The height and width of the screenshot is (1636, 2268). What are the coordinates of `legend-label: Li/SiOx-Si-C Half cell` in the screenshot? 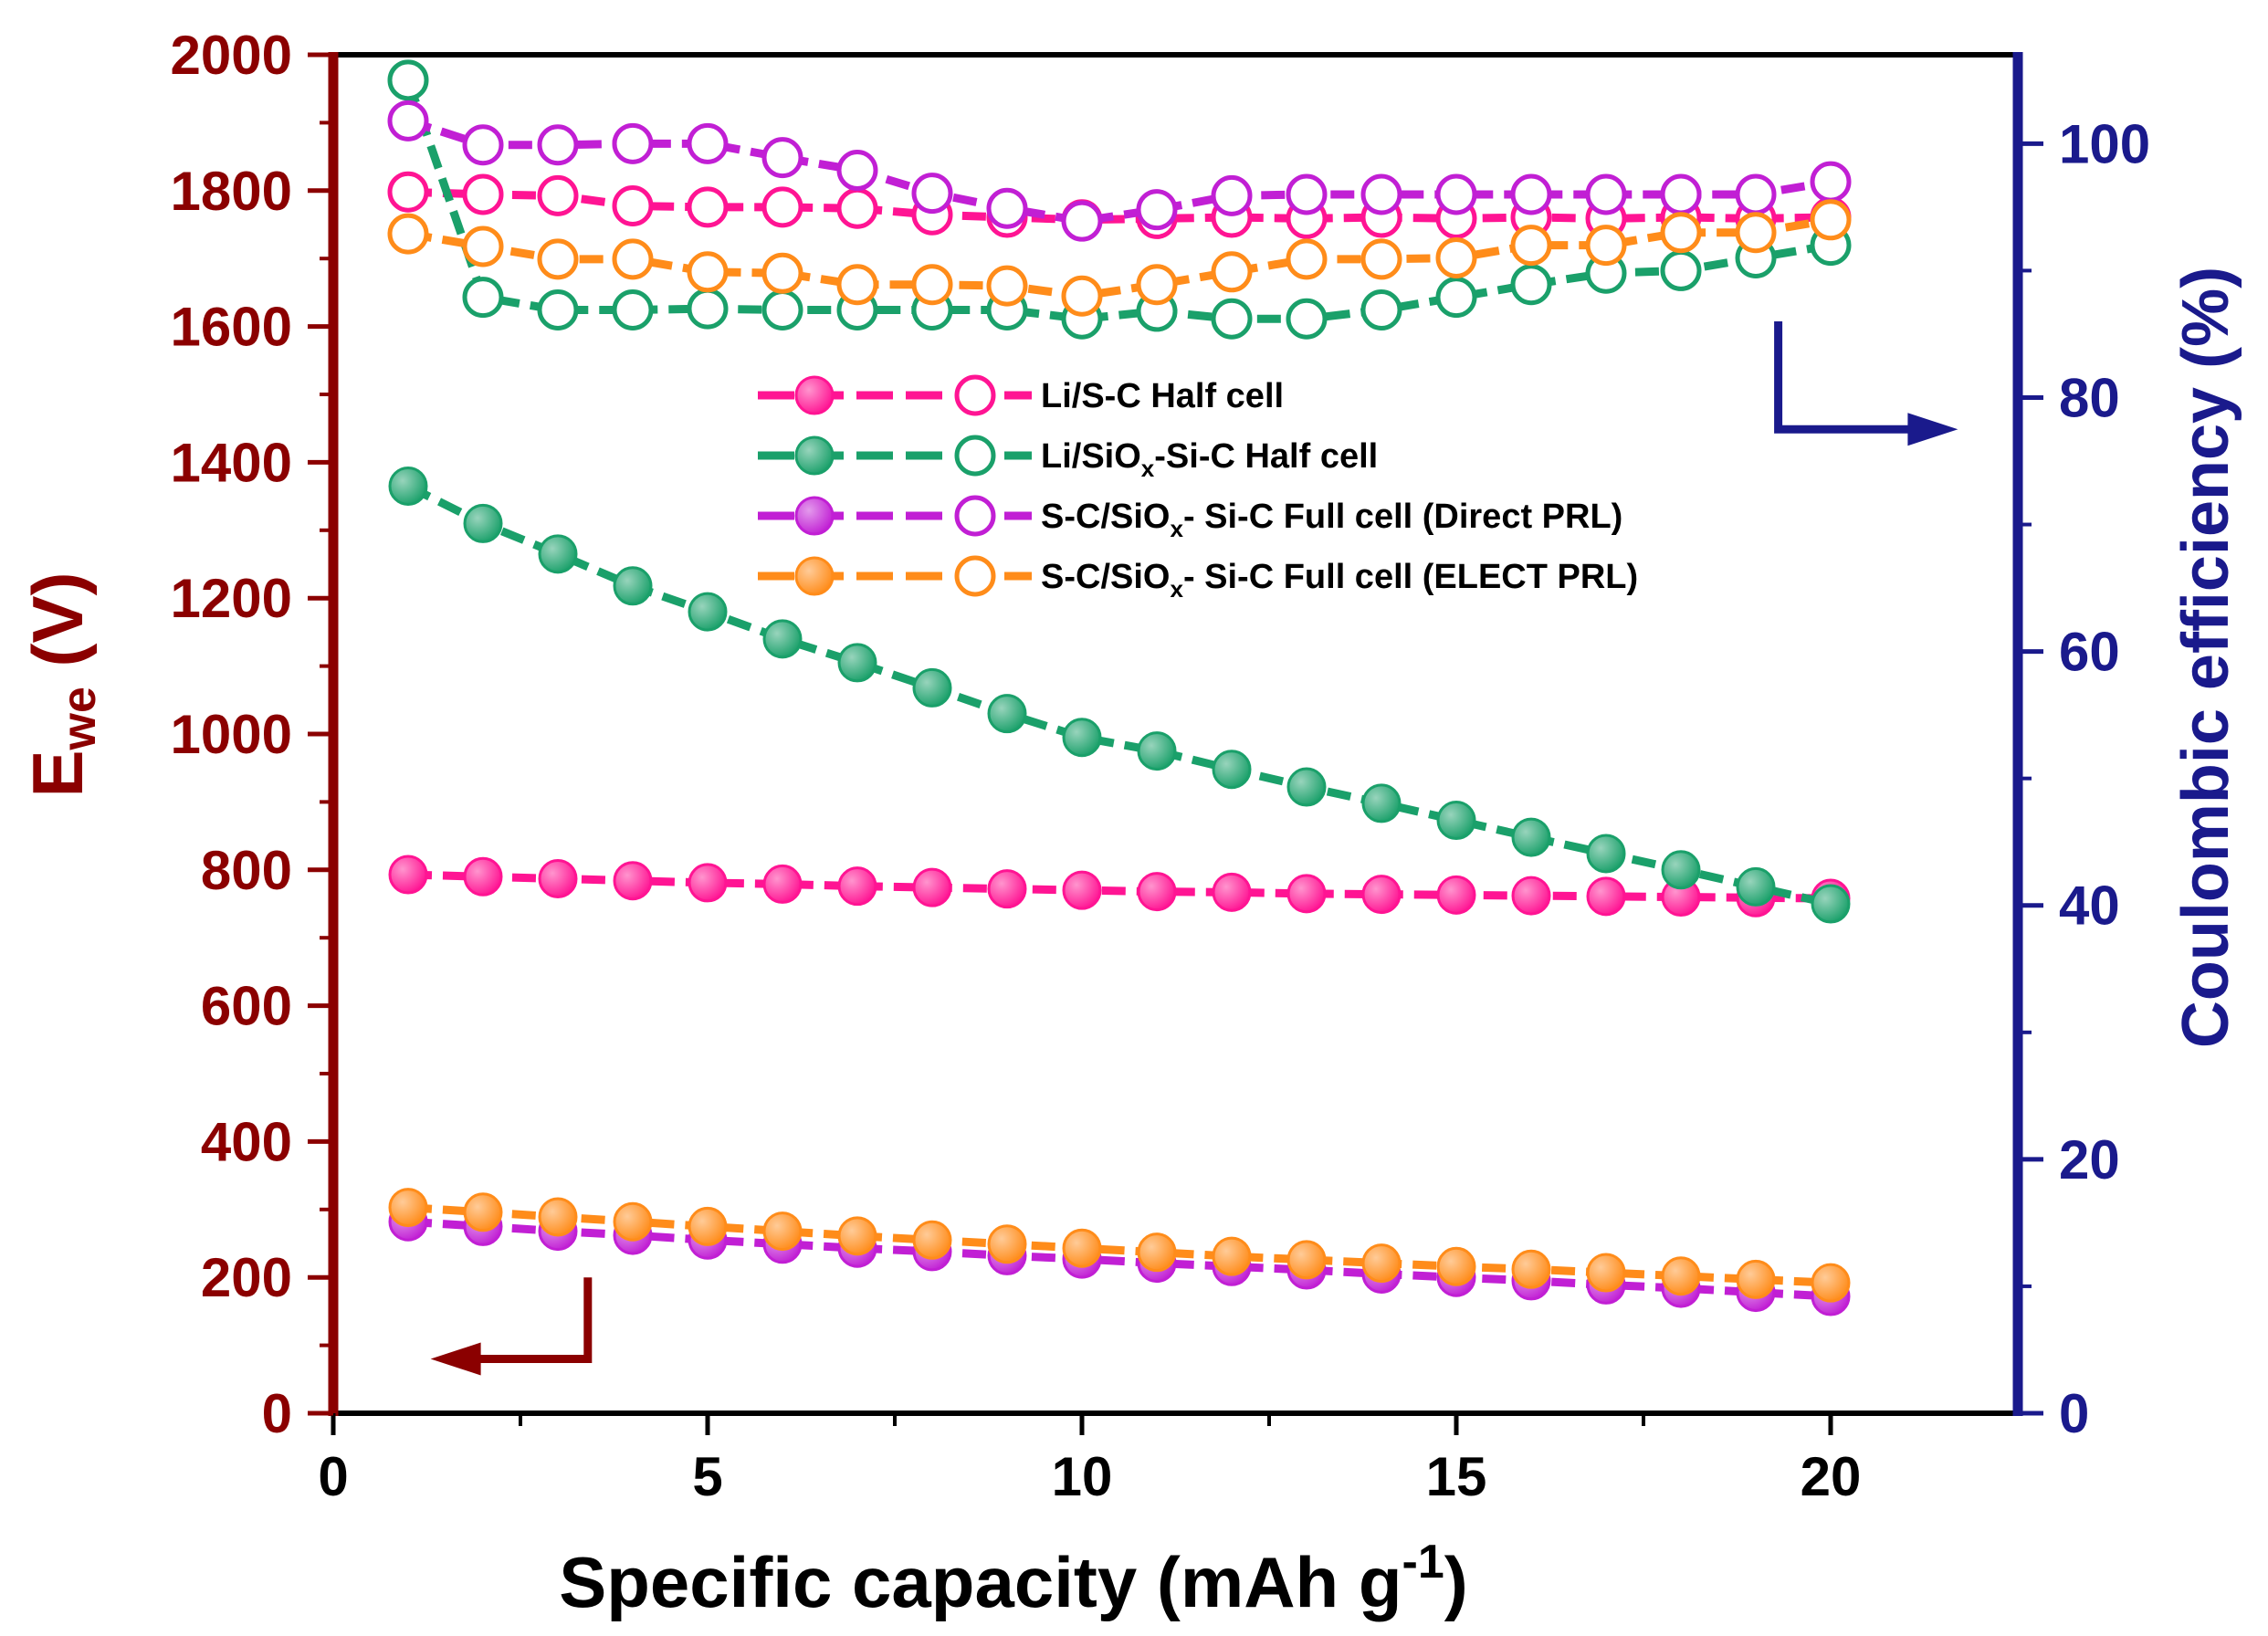 It's located at (1209, 459).